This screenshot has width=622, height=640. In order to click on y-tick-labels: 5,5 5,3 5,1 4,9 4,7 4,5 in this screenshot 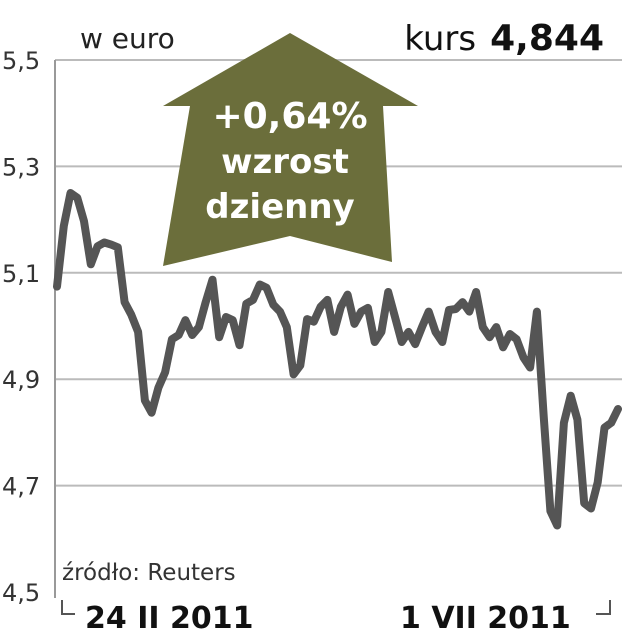, I will do `click(21, 327)`.